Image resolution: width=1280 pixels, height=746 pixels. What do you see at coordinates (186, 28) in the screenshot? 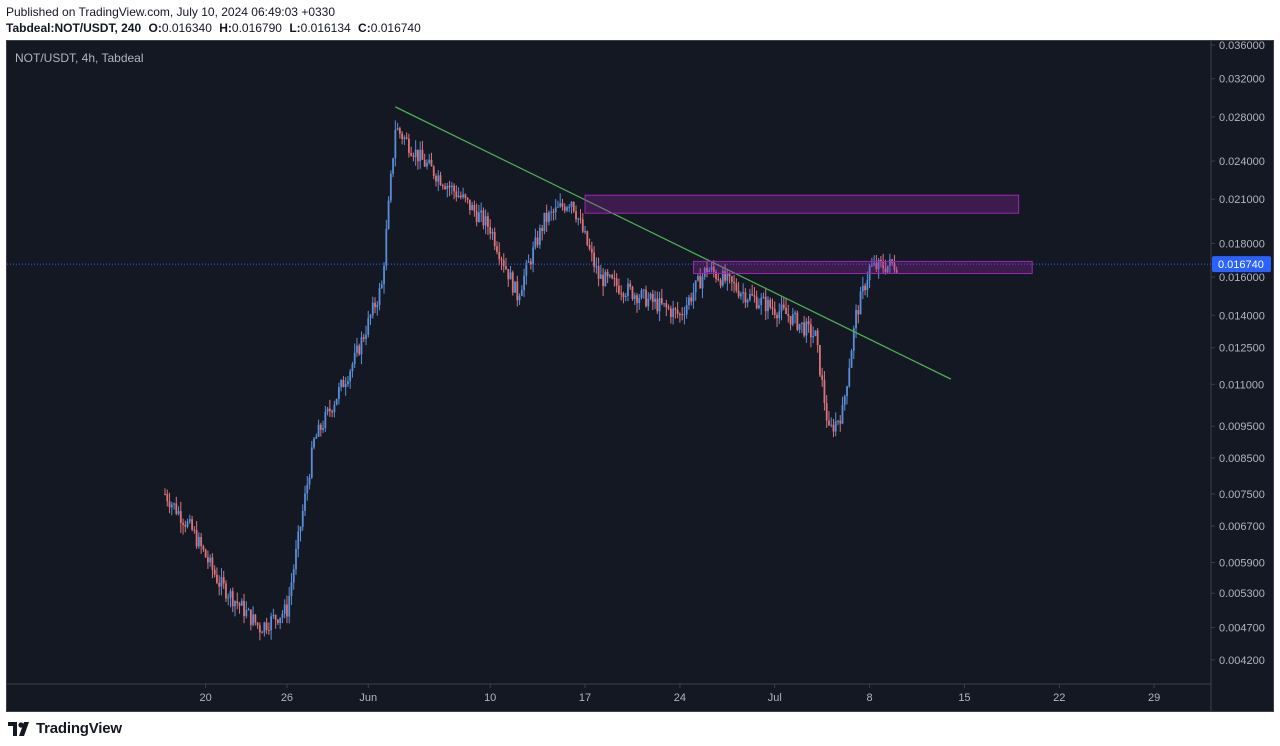
I see `open-value: 0.016340` at bounding box center [186, 28].